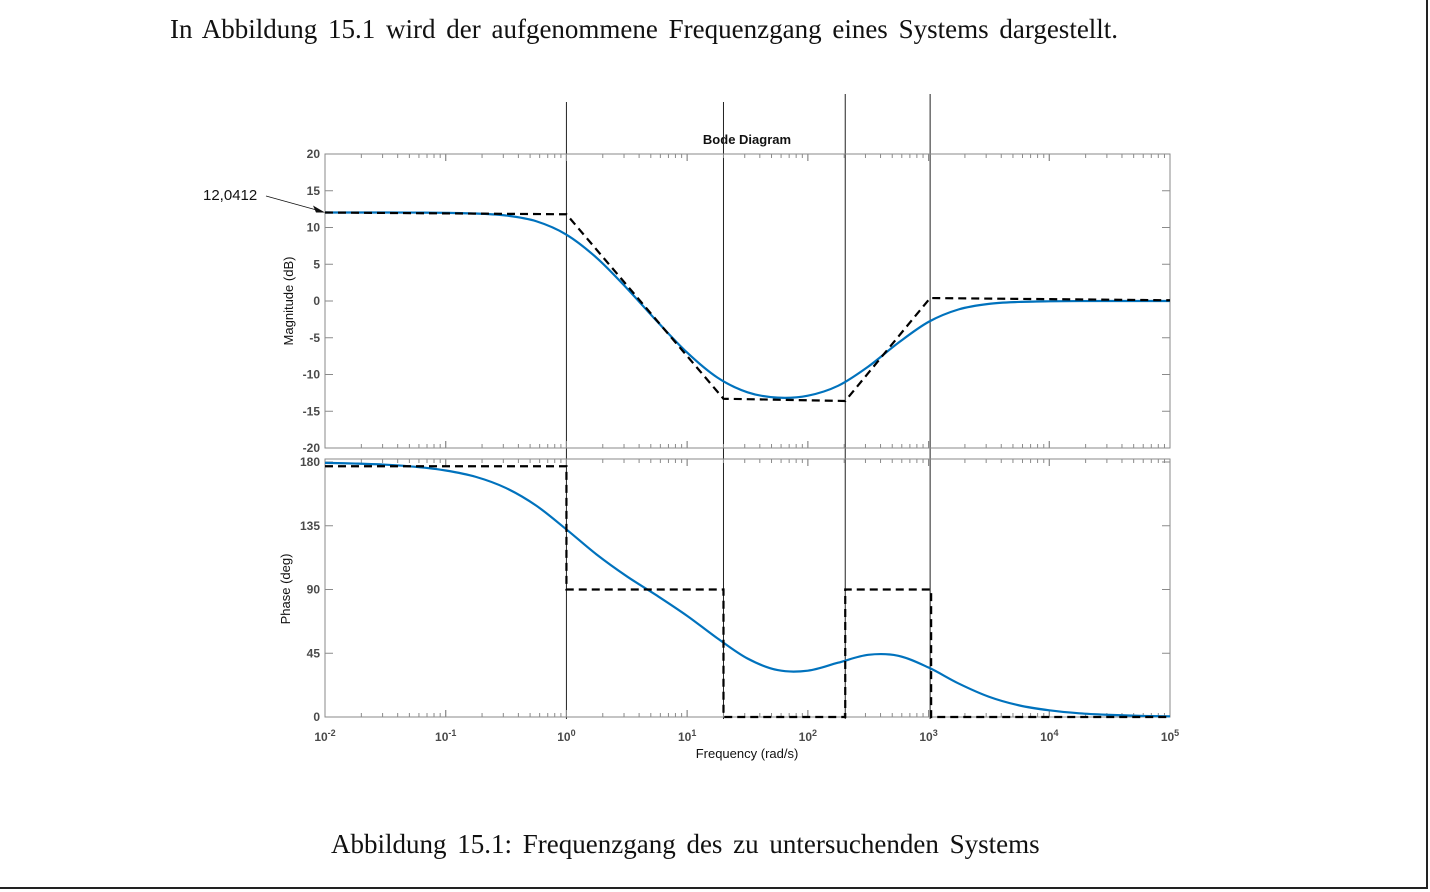  I want to click on magnitude-y-tick-label: 15, so click(314, 191).